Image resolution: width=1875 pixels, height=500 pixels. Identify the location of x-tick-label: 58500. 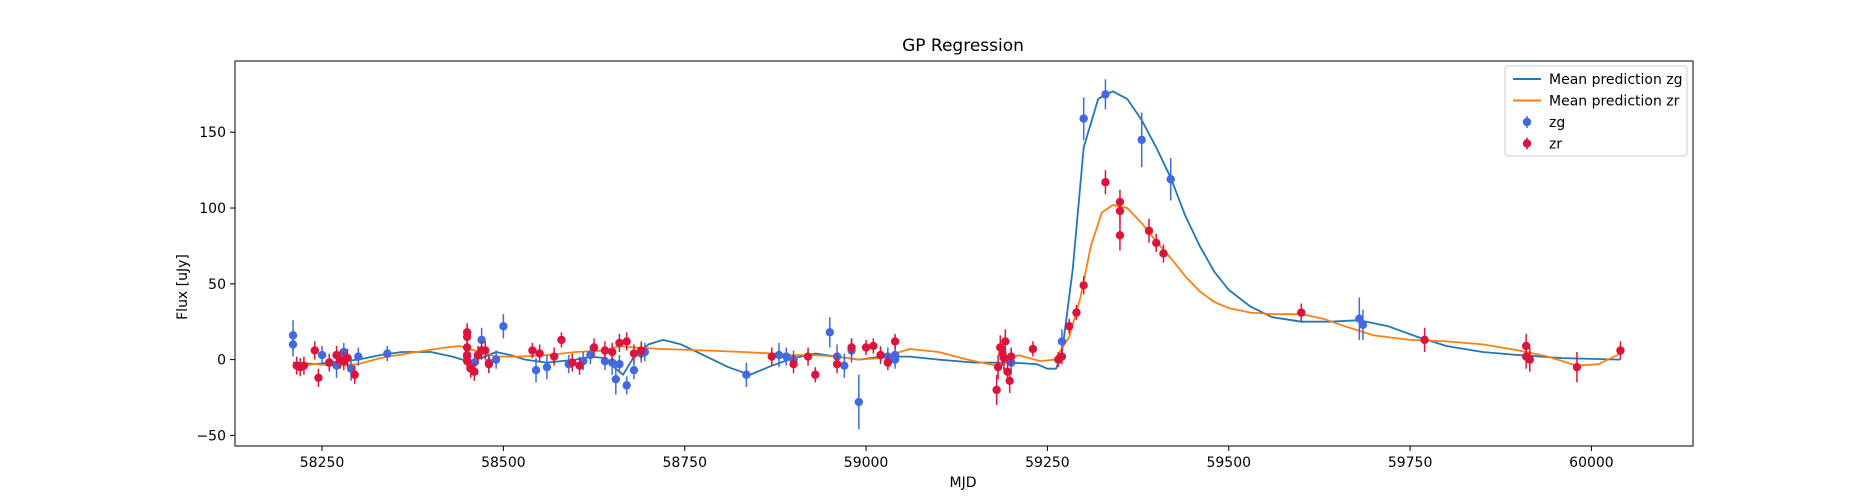
(503, 463).